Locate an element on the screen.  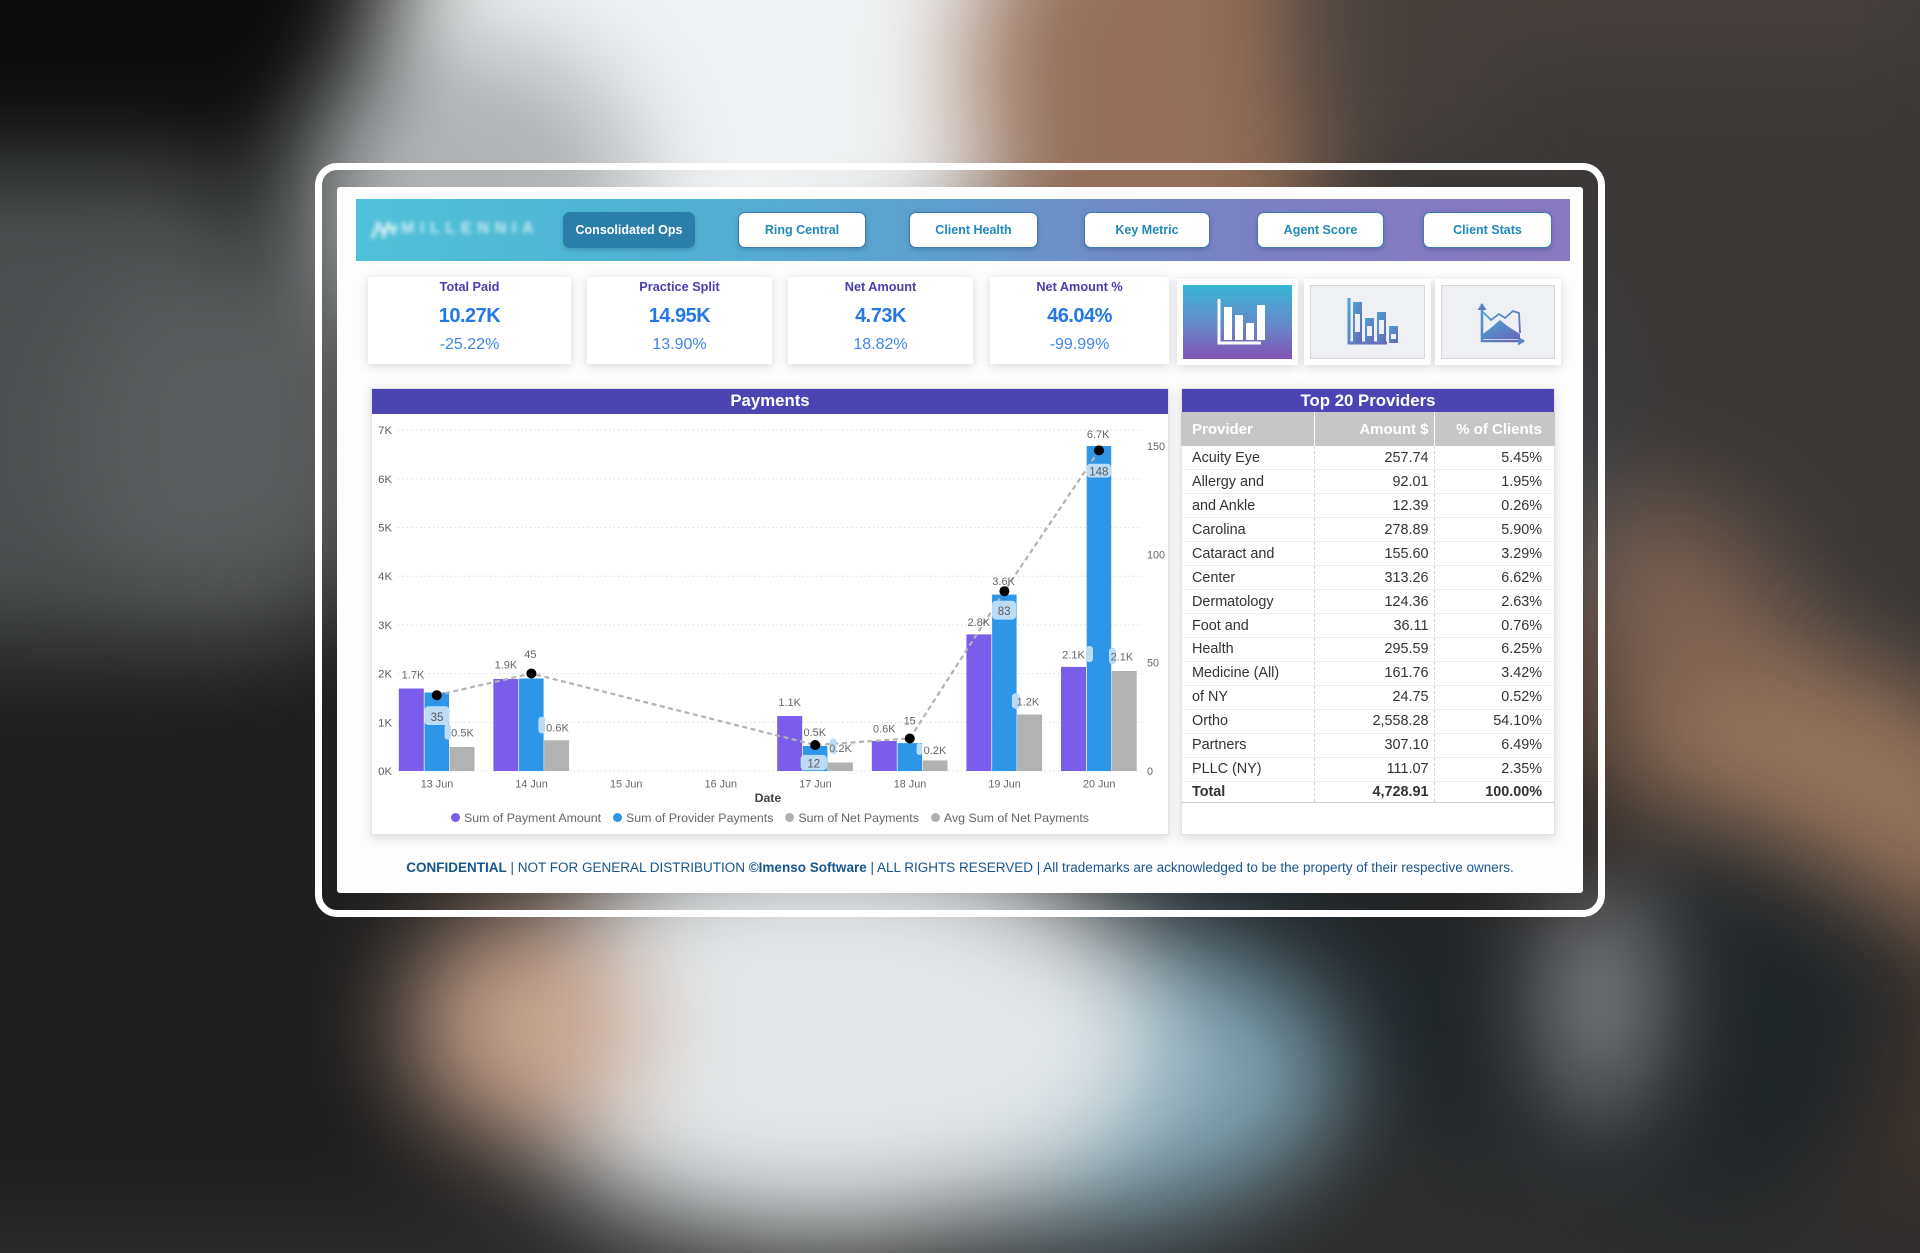
svg-text: 1.1K is located at coordinates (789, 703).